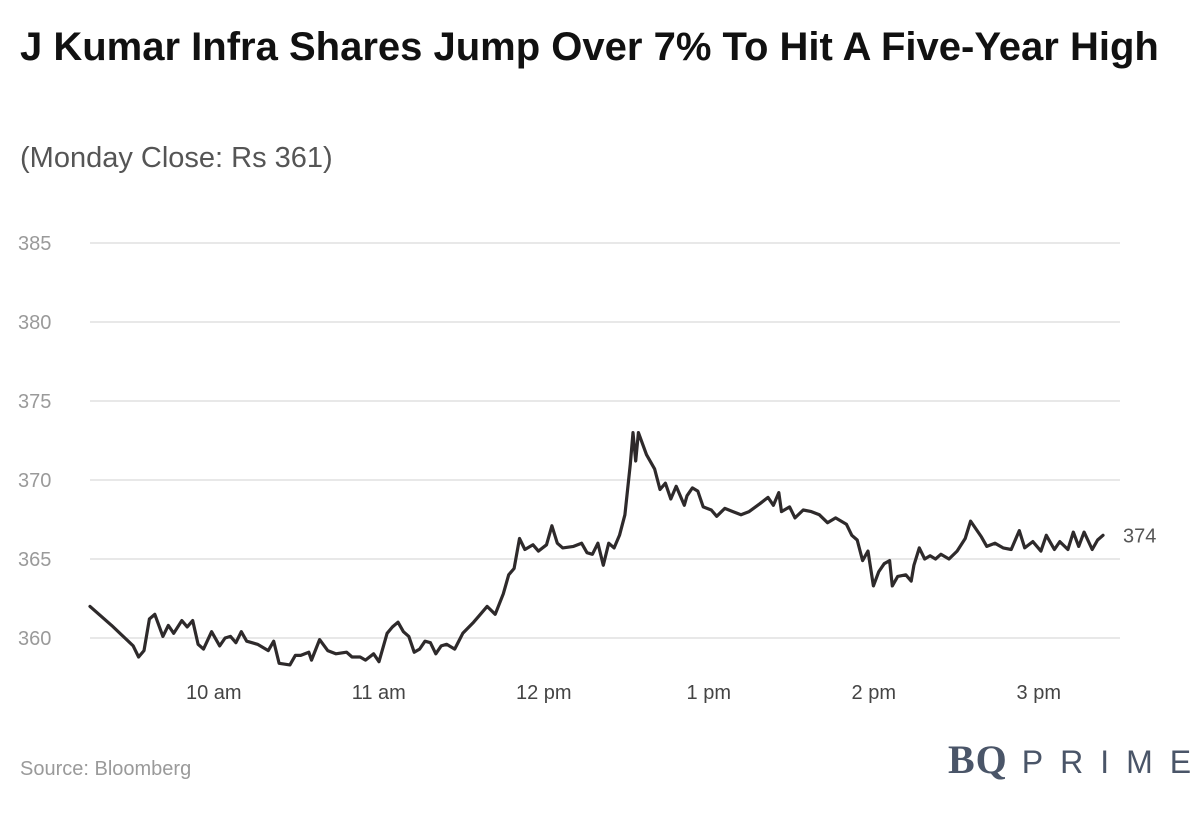 This screenshot has height=813, width=1200. Describe the element at coordinates (176, 158) in the screenshot. I see `chart-subtitle: (Monday Close: Rs 361)` at that location.